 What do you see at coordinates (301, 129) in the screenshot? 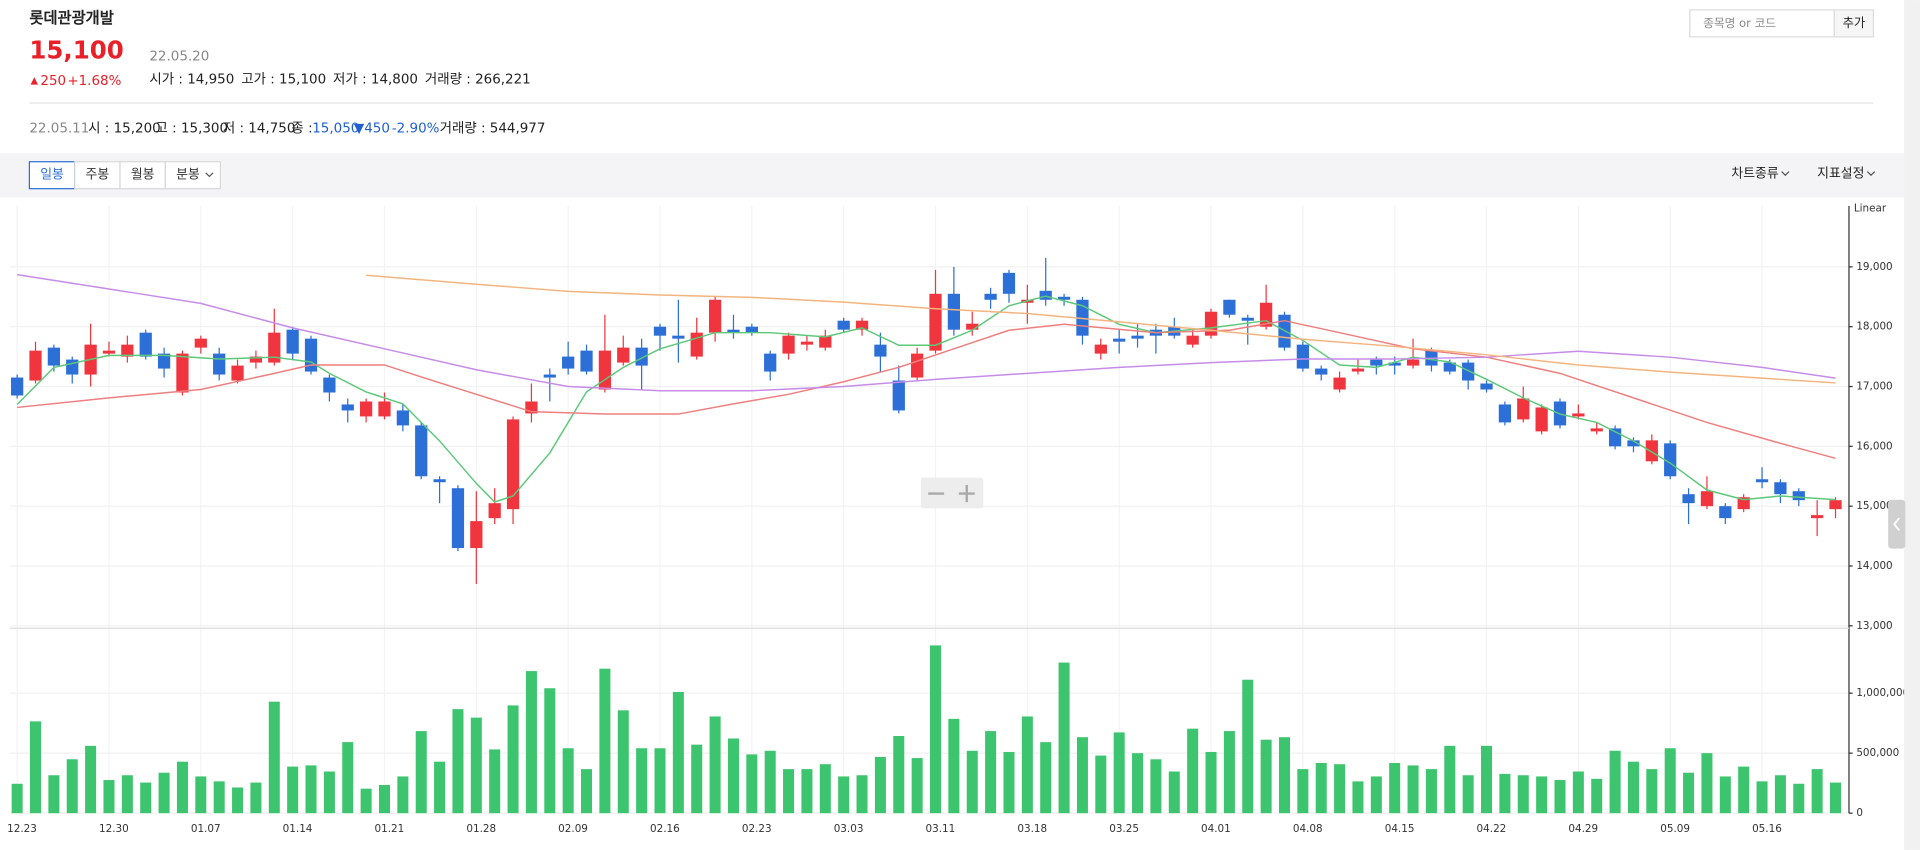
I see `detail-close-label: 종 :` at bounding box center [301, 129].